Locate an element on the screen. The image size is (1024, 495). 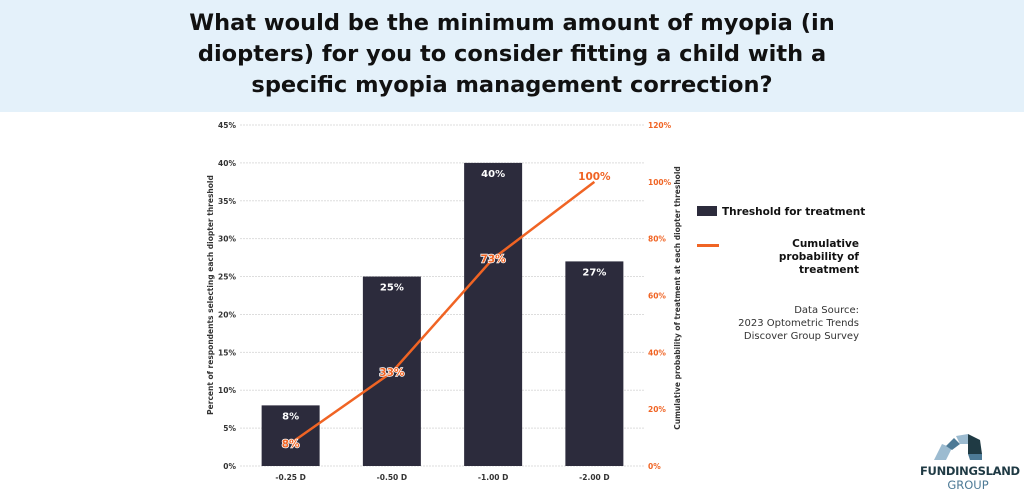
line-data-label: 33% is located at coordinates (392, 373).